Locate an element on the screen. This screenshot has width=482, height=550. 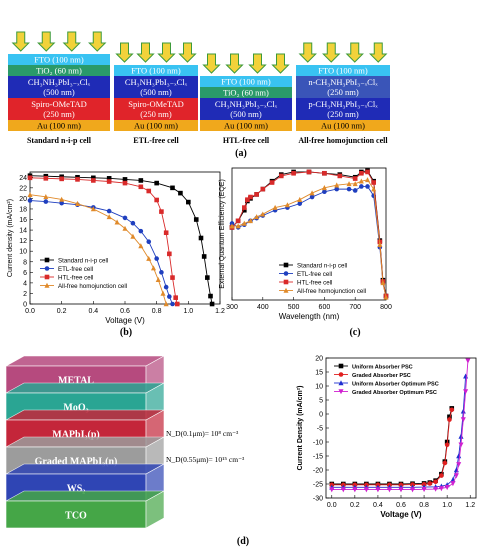
y-tick-label: 2 is located at coordinates (25, 294).